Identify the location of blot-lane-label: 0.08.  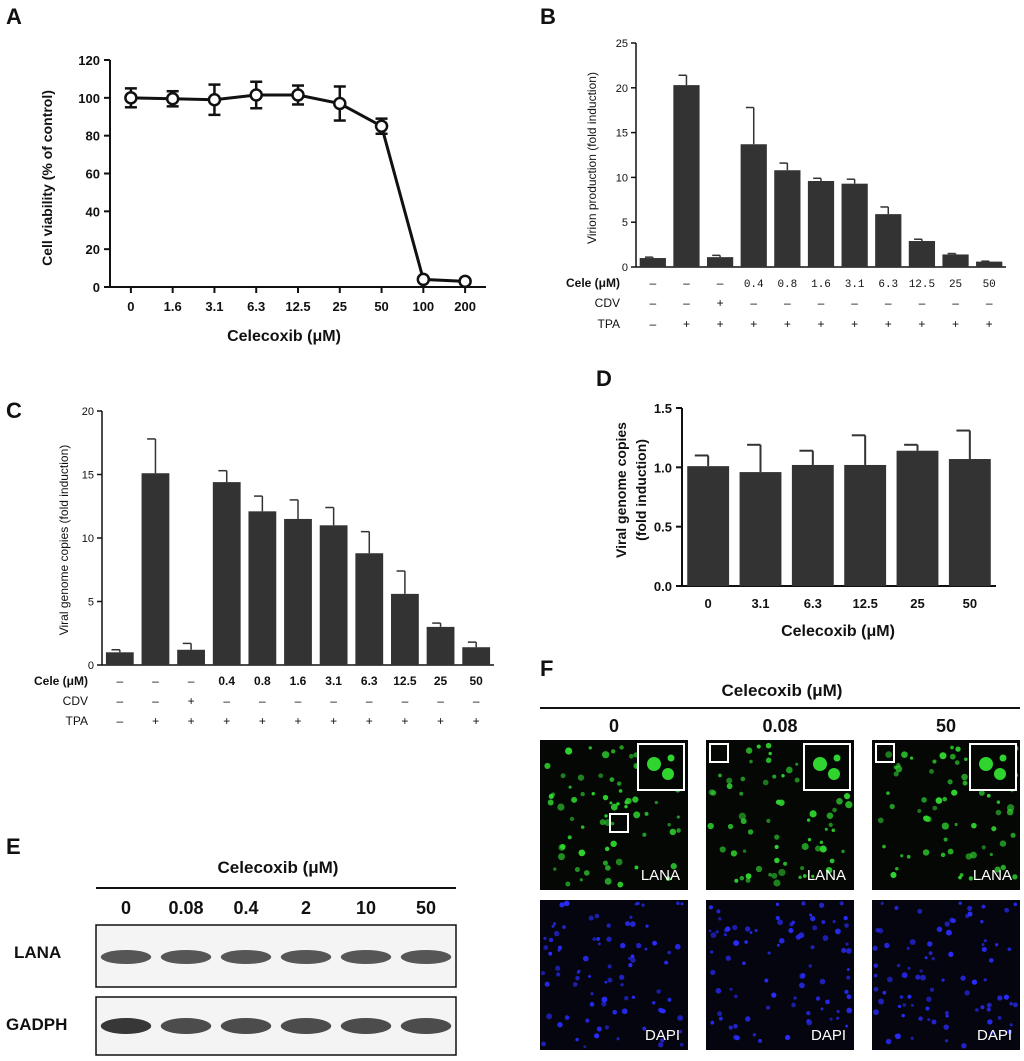
(185, 908).